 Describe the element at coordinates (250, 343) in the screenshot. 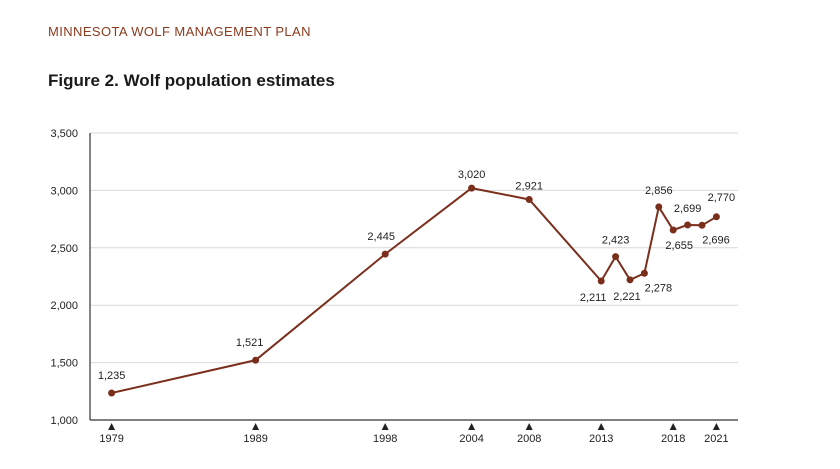

I see `data-label: 1,521` at that location.